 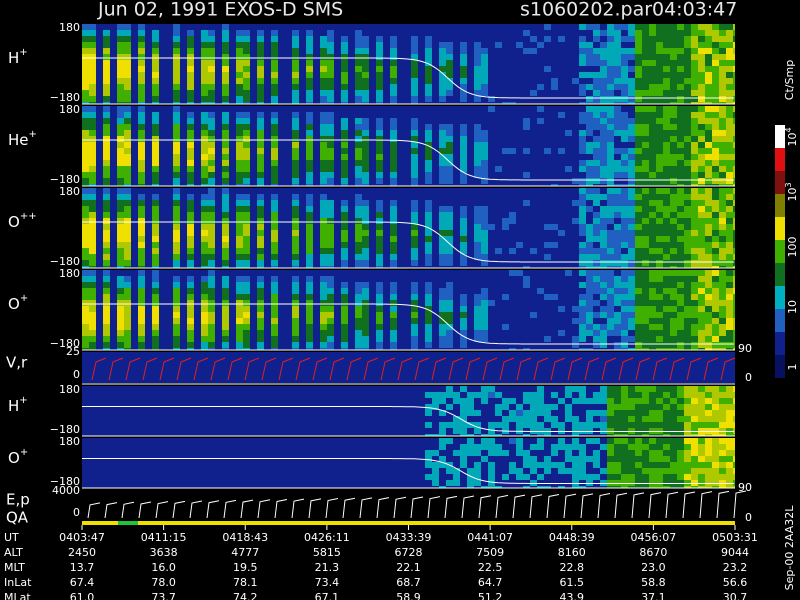 I want to click on charge: +, so click(x=24, y=298).